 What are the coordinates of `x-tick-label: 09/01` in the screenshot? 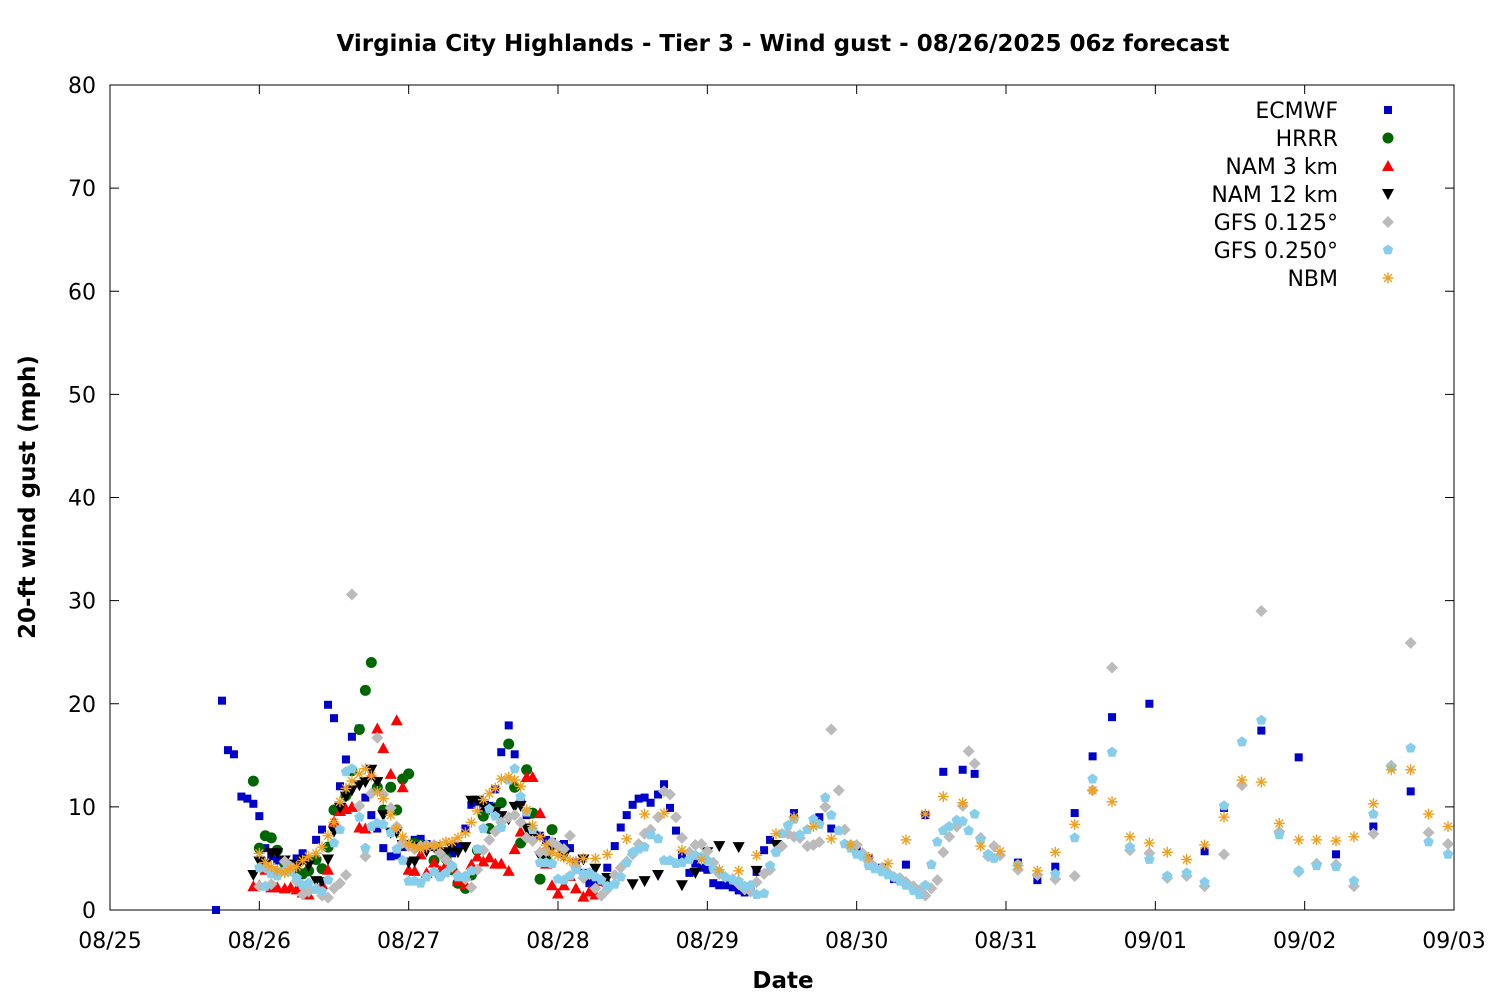 It's located at (1155, 941).